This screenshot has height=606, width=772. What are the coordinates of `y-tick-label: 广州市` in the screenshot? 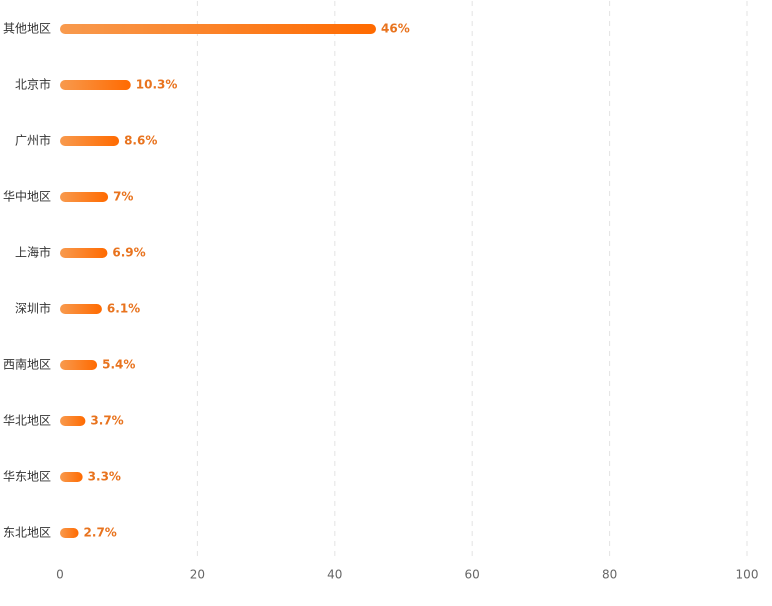 It's located at (33, 140).